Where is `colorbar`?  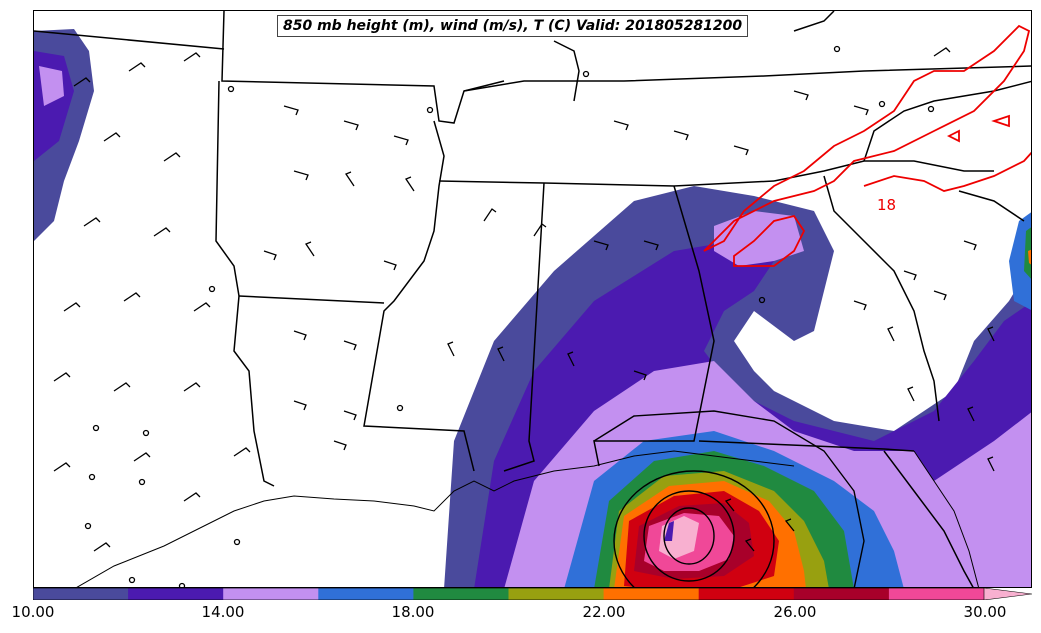
colorbar is located at coordinates (532, 594).